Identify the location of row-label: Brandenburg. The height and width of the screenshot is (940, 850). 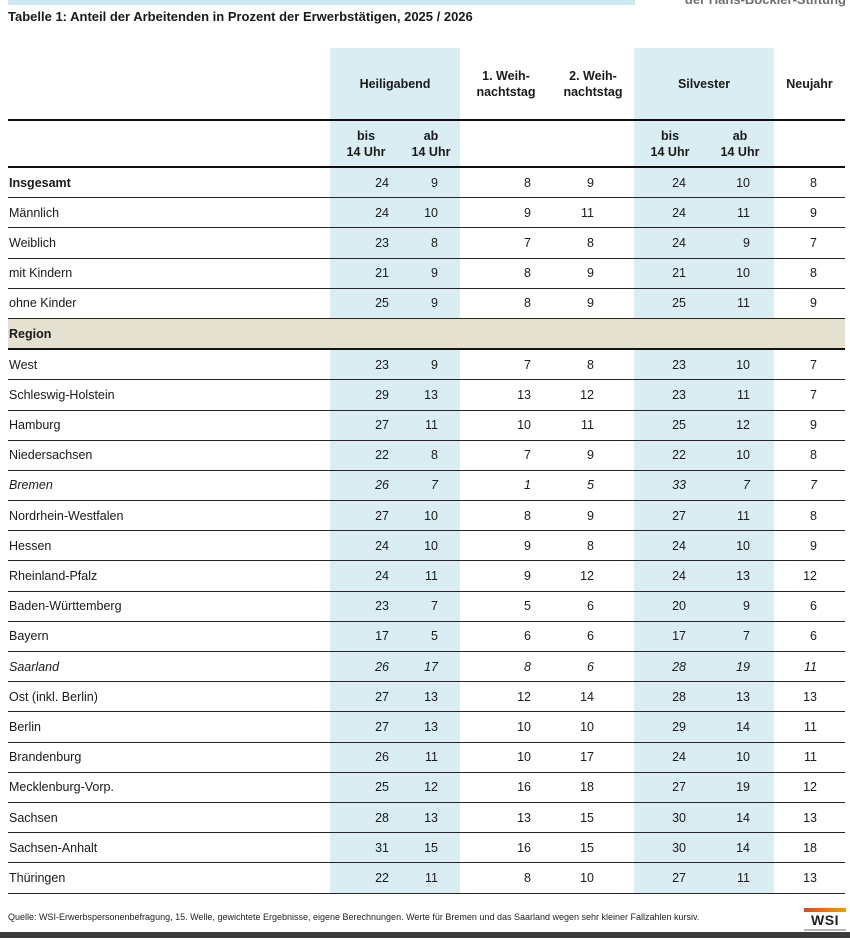
(169, 757).